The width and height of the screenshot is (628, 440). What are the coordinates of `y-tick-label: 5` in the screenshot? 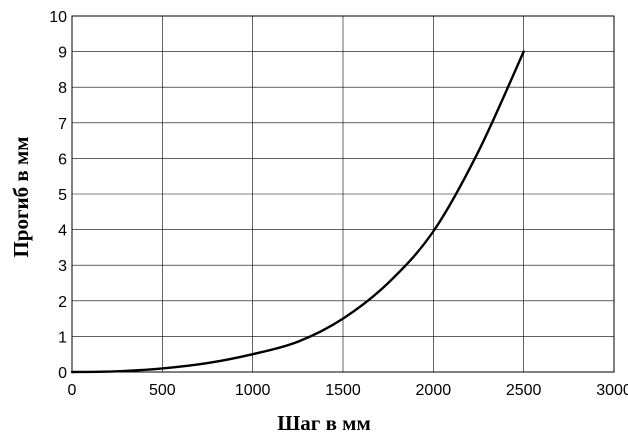 It's located at (62, 195).